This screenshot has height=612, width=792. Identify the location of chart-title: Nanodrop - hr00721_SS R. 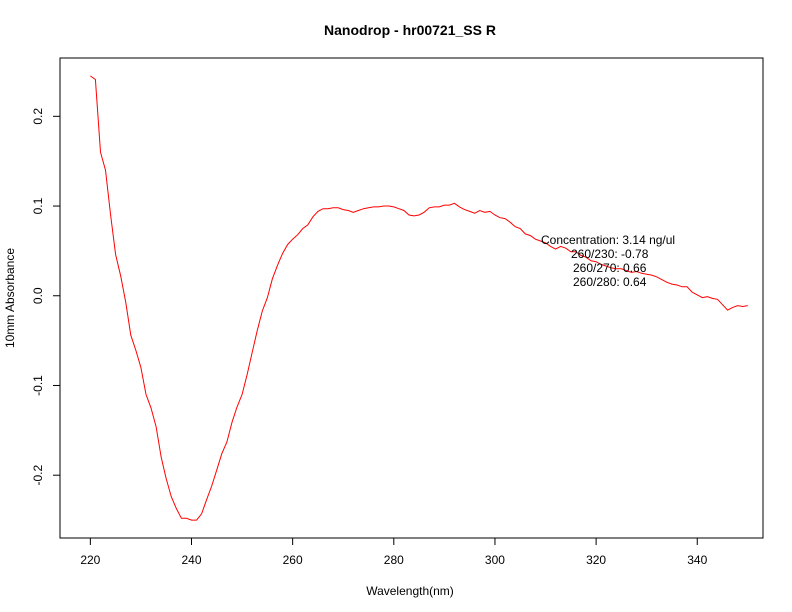
(410, 30).